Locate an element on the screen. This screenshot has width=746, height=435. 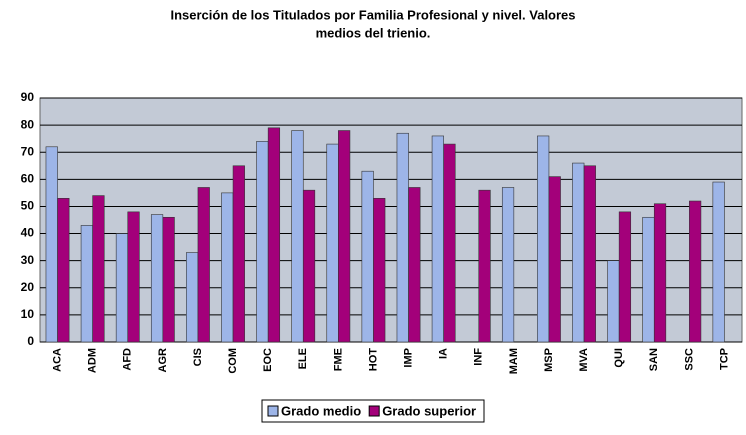
x-tick-label: COM is located at coordinates (233, 361).